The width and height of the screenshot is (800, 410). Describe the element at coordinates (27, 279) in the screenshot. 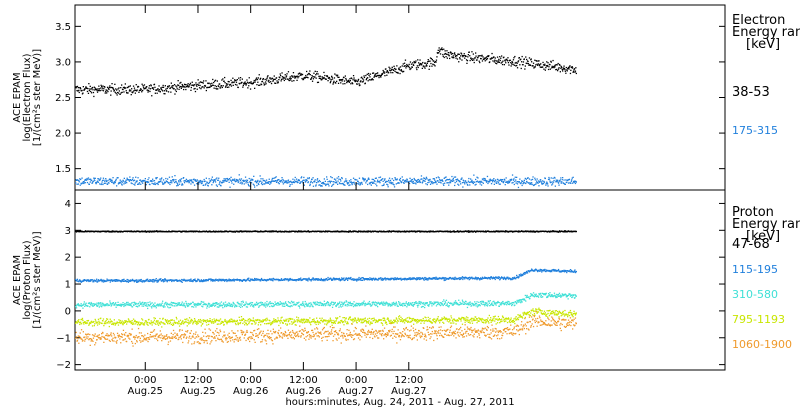

I see `y-axis-label-line: log(Proton Flux)` at that location.